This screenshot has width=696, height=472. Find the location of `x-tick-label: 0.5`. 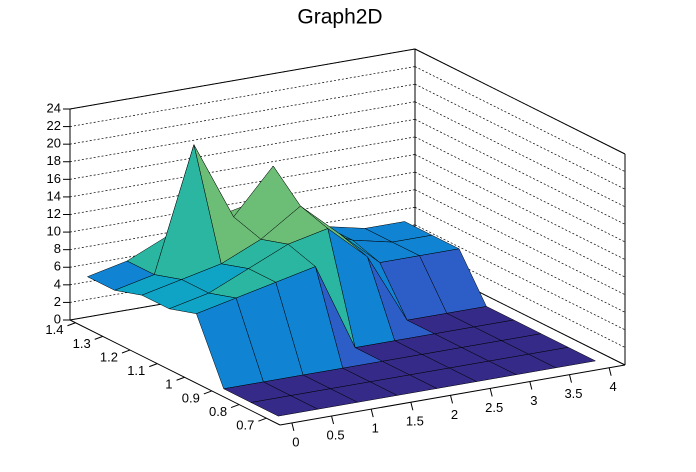

x-tick-label: 0.5 is located at coordinates (336, 434).